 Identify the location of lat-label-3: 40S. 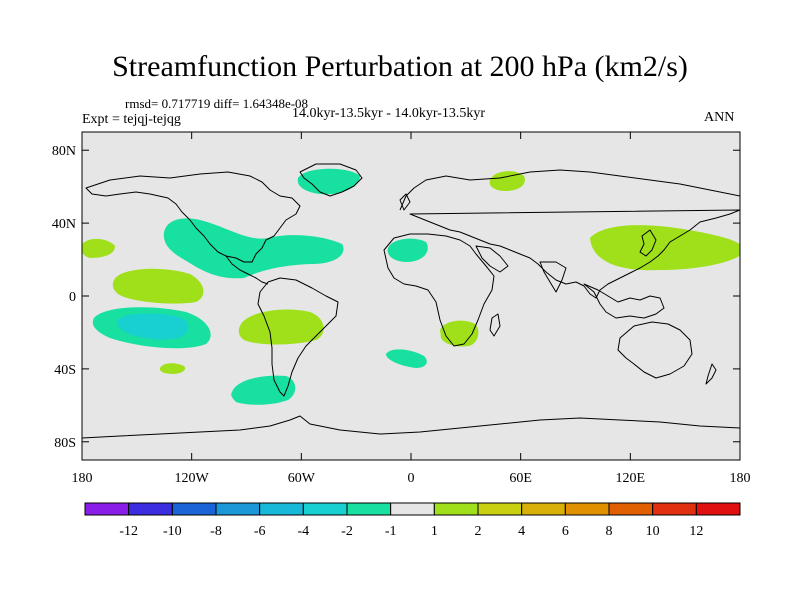
(65, 370).